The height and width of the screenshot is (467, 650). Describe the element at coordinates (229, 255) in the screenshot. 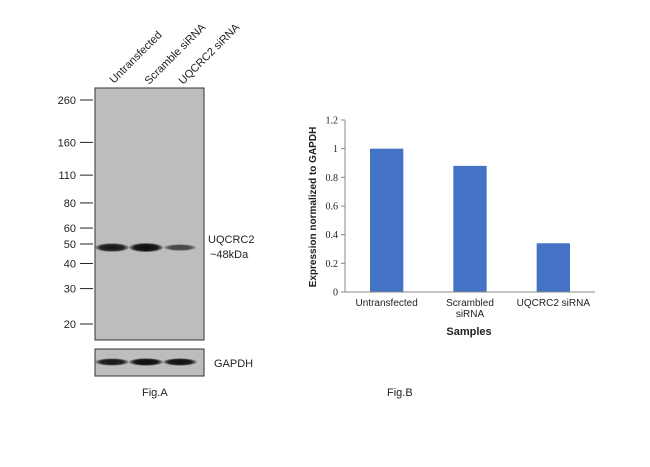

I see `target-size-label: ~48kDa` at that location.